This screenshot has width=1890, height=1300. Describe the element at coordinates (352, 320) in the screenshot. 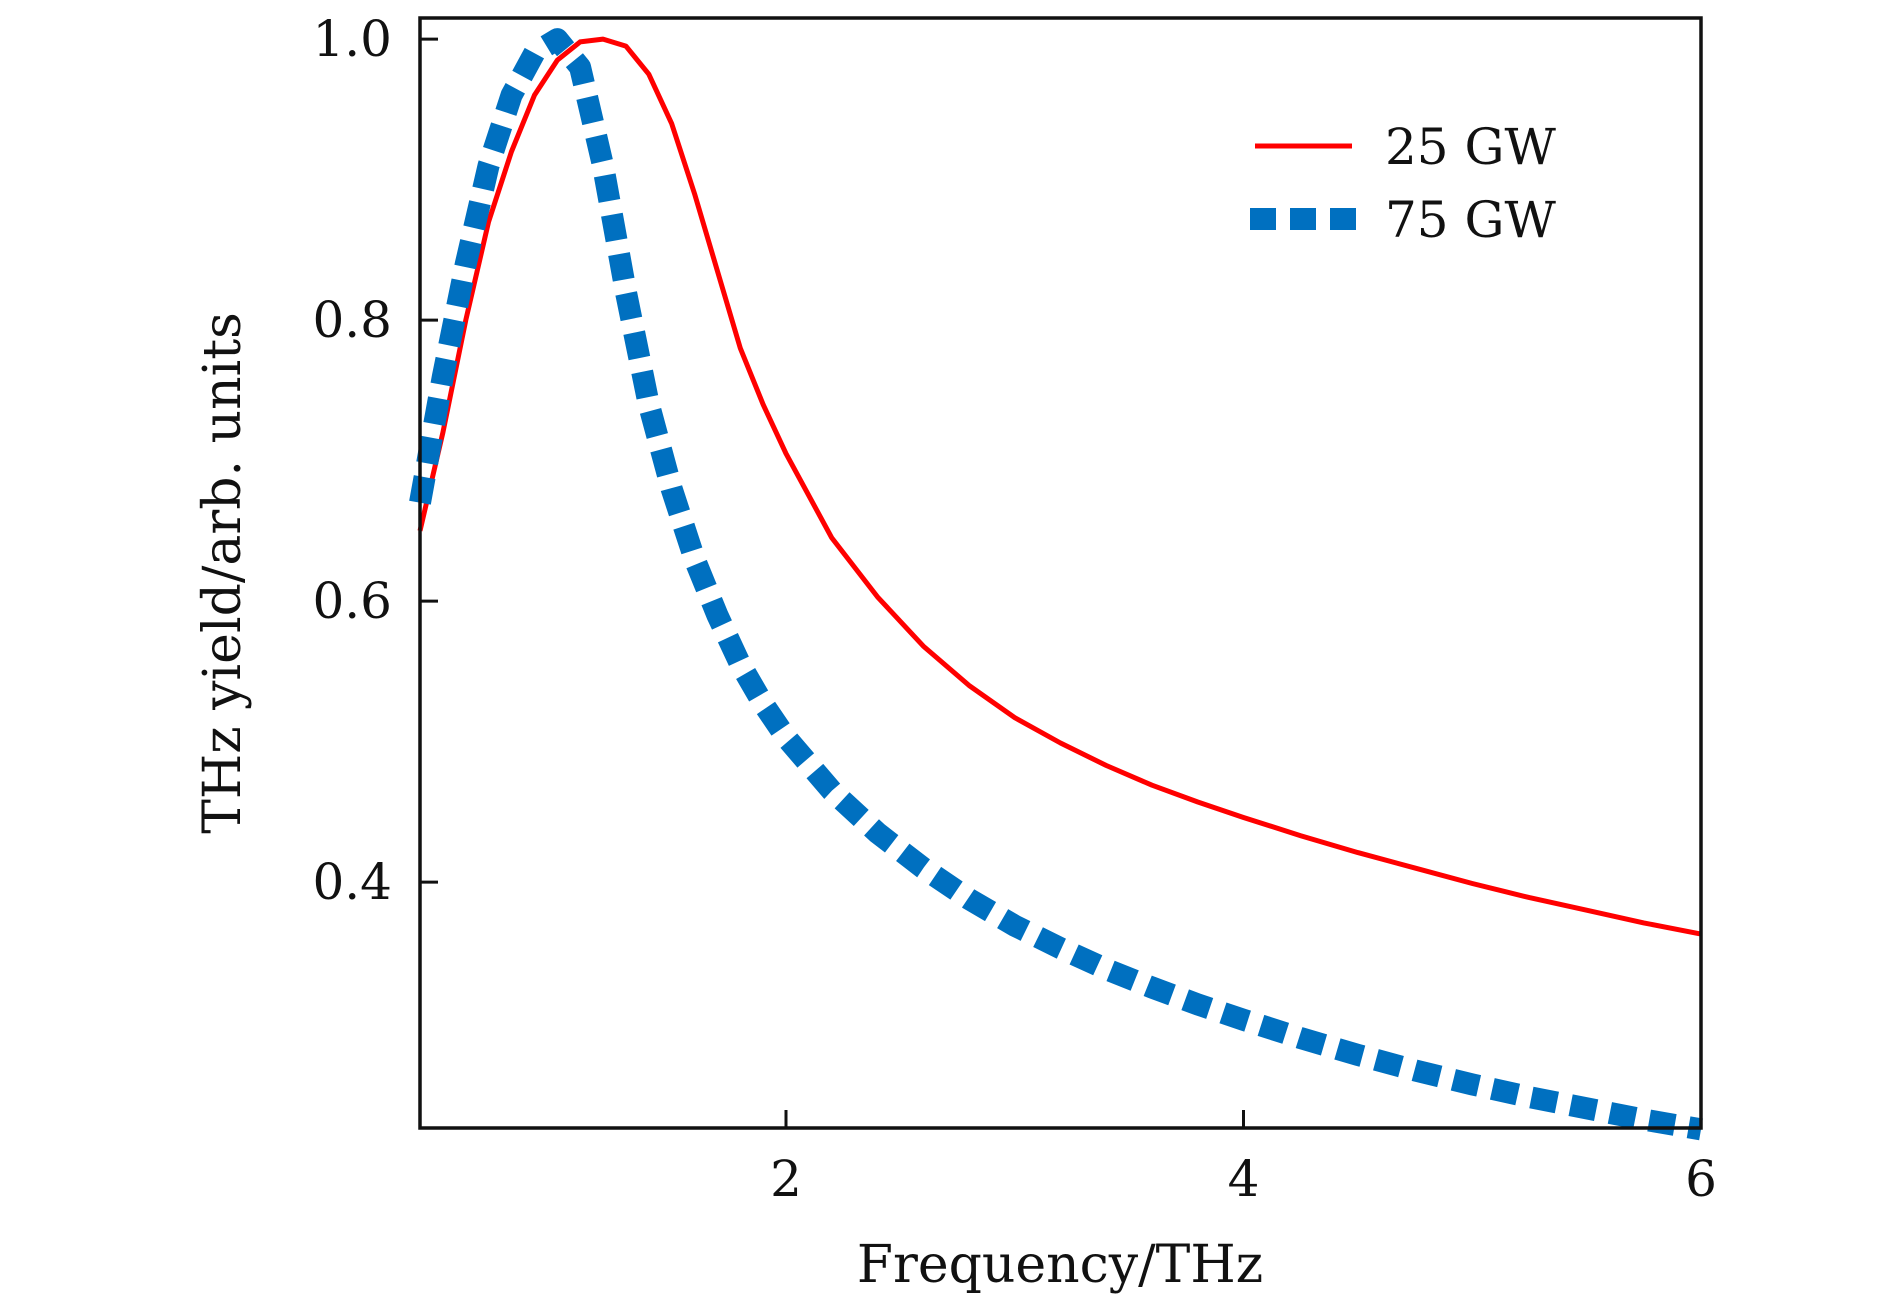

I see `y-tick-label: 0.8` at that location.